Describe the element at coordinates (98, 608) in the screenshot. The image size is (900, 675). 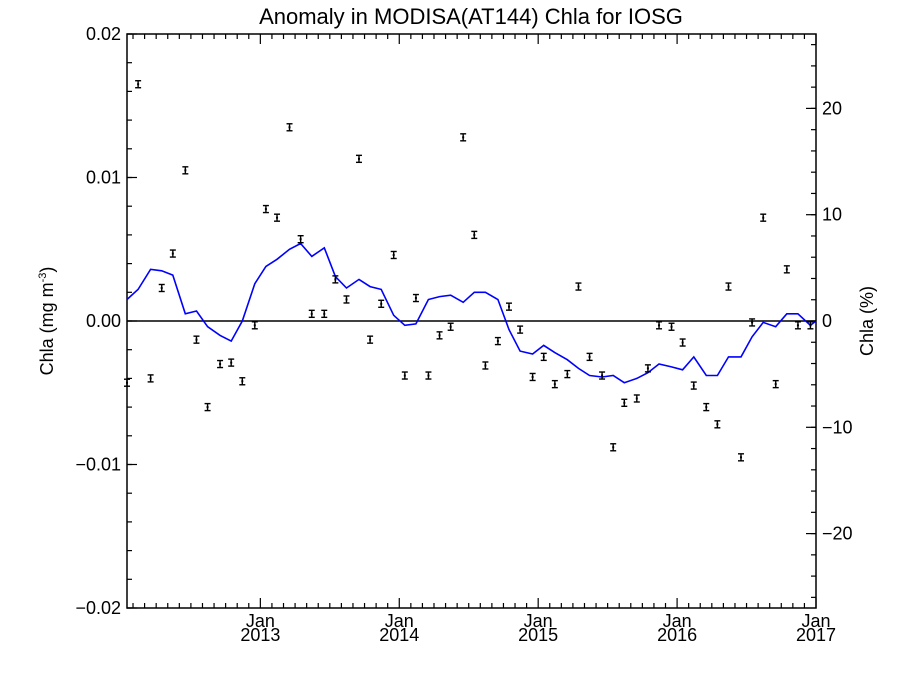
I see `y-left-tick-label: −0.02` at that location.